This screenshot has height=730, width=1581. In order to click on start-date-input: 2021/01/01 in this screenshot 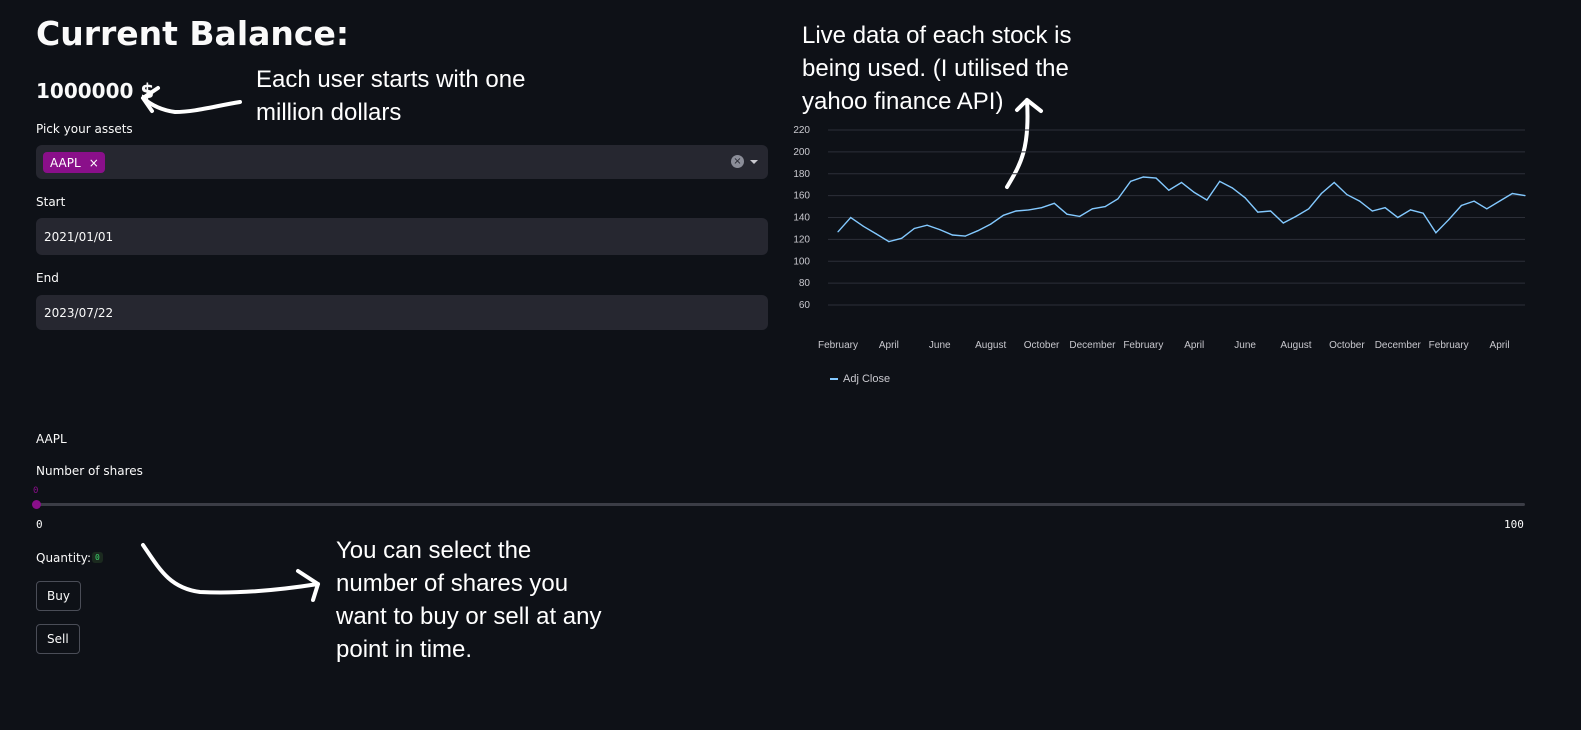, I will do `click(402, 236)`.